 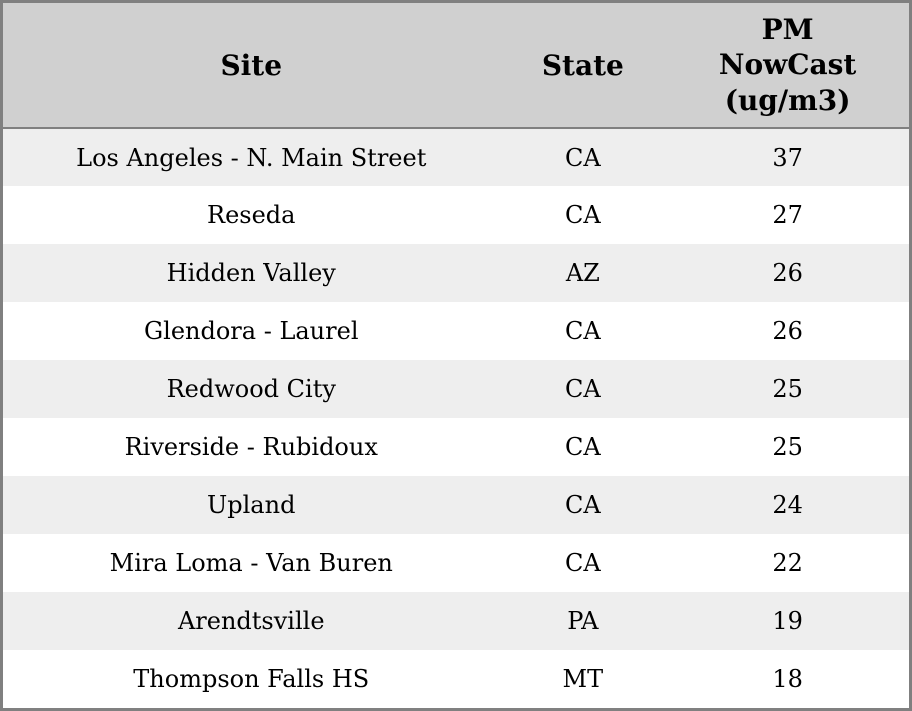 I want to click on pm-value-cell: 19, so click(x=787, y=621).